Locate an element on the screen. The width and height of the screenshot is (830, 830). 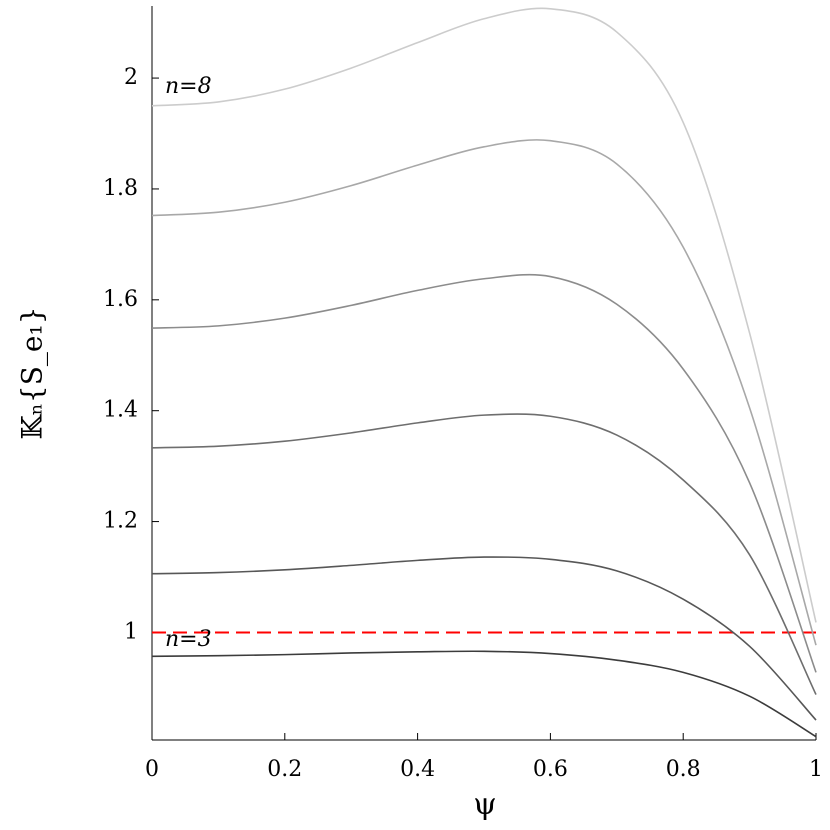
x-tick-label: 0.2 is located at coordinates (284, 769).